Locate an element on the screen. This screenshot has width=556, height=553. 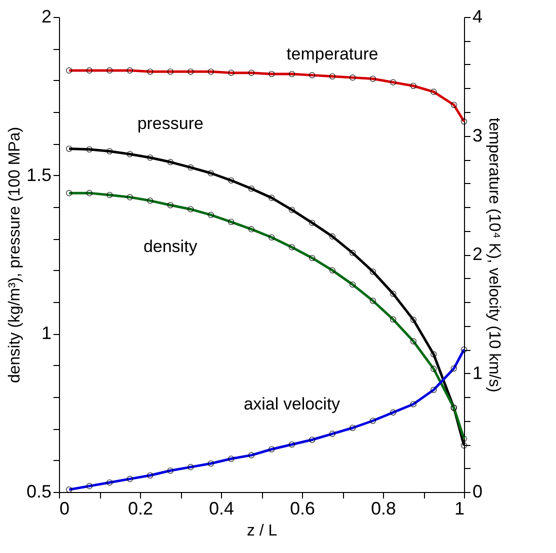
y2-tick-label: 4 is located at coordinates (477, 16).